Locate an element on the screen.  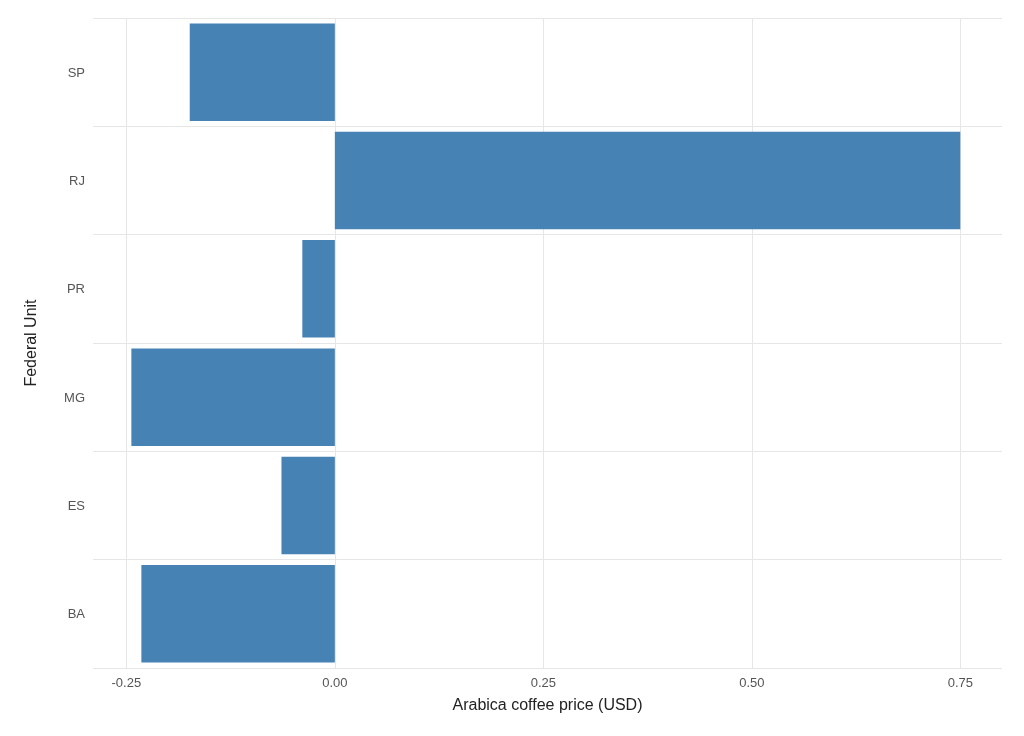
x-axis-title: Arabica coffee price (USD) is located at coordinates (547, 704).